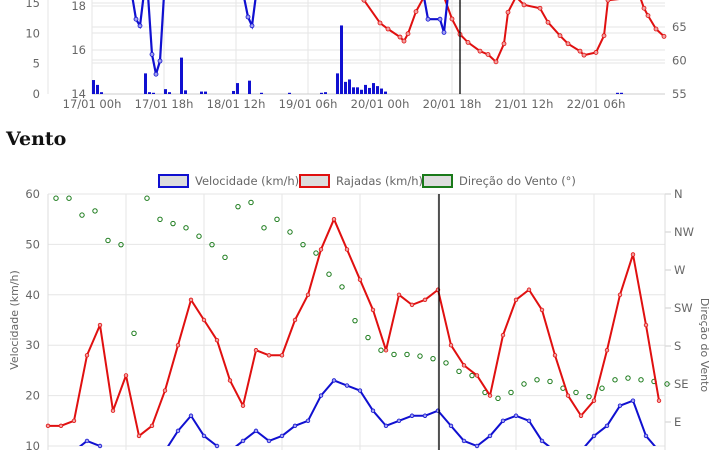 This screenshot has height=450, width=720. I want to click on x-tick-label: 20/01 00h, so click(380, 104).